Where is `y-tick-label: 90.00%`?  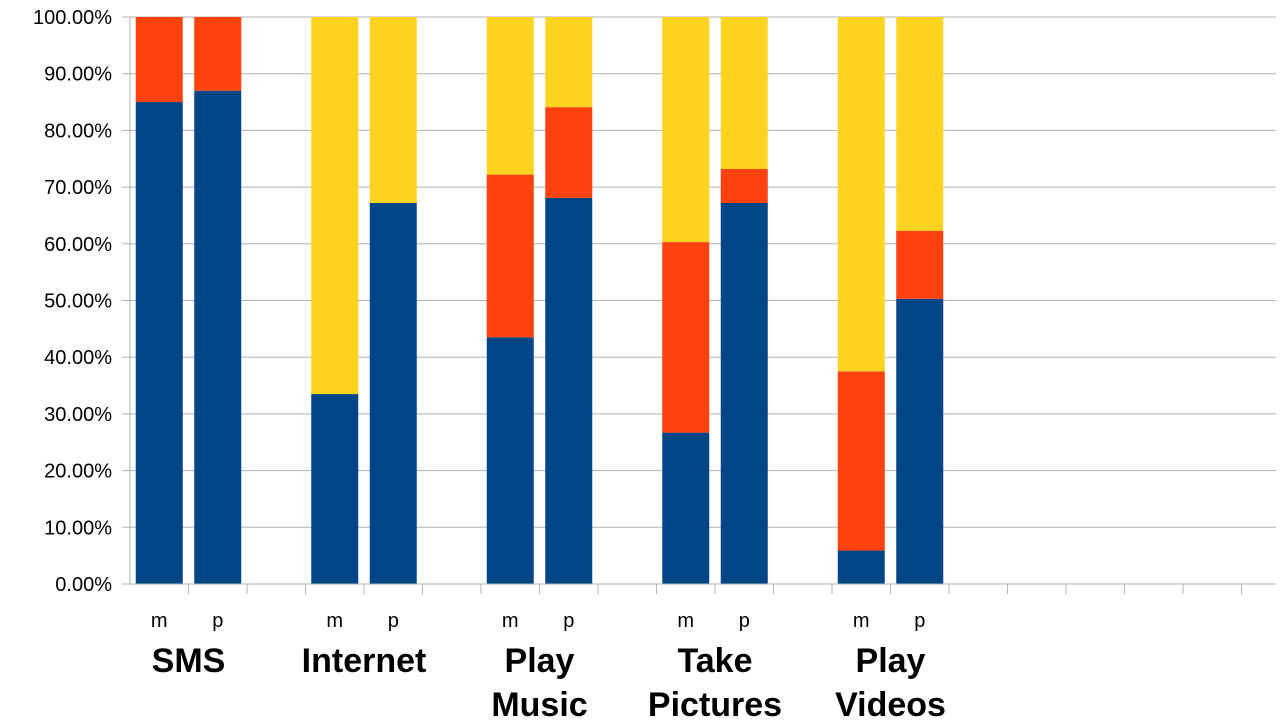 y-tick-label: 90.00% is located at coordinates (78, 75).